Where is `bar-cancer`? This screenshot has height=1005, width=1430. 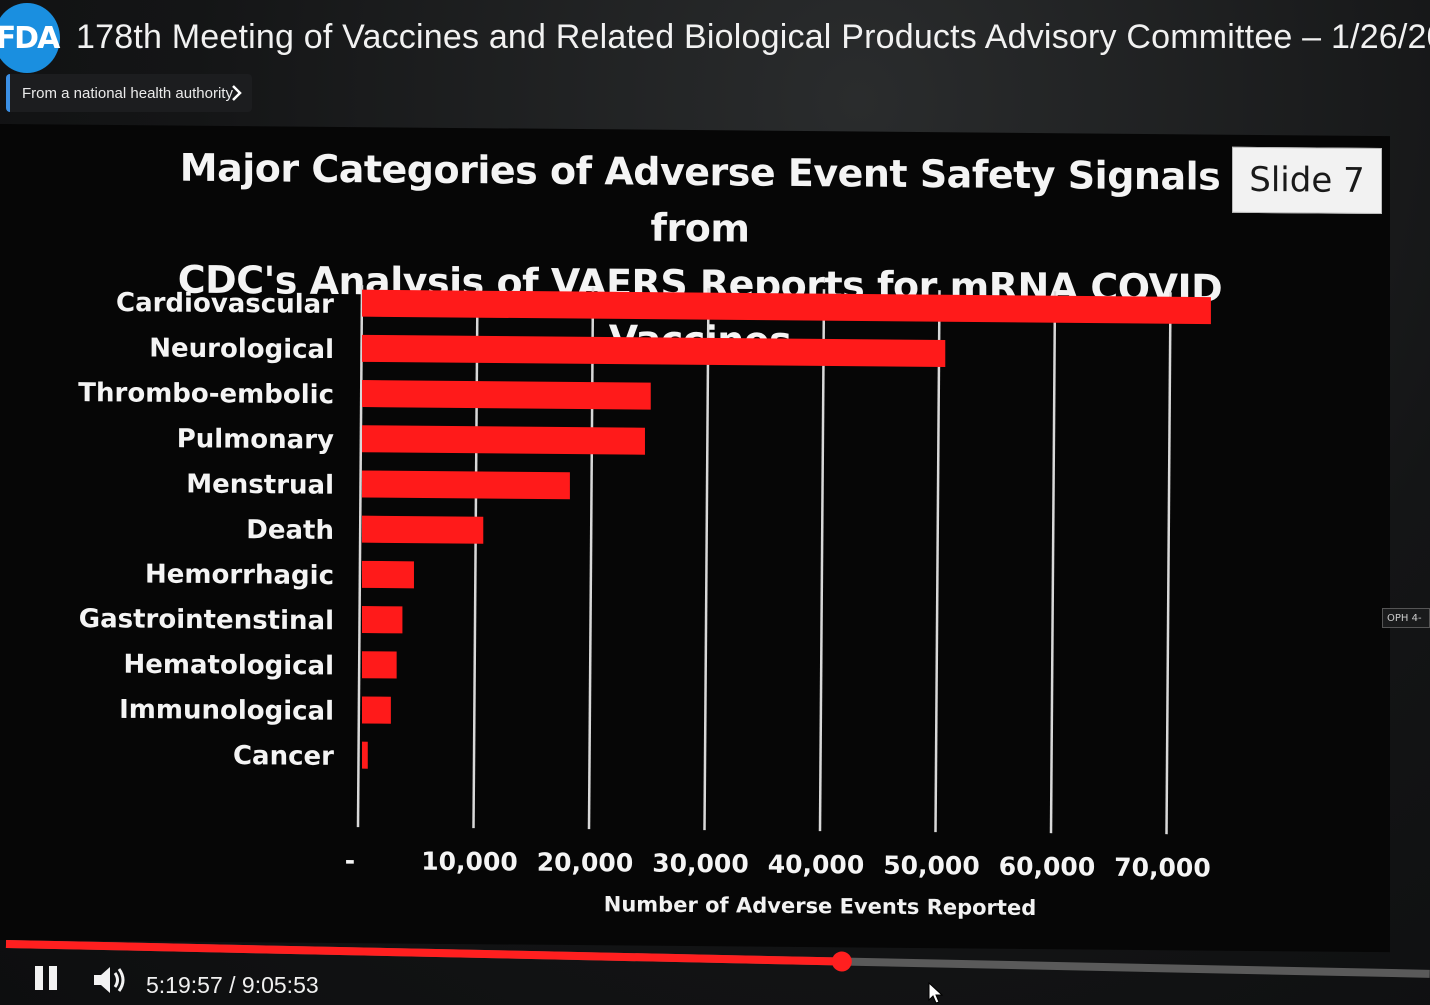 bar-cancer is located at coordinates (365, 755).